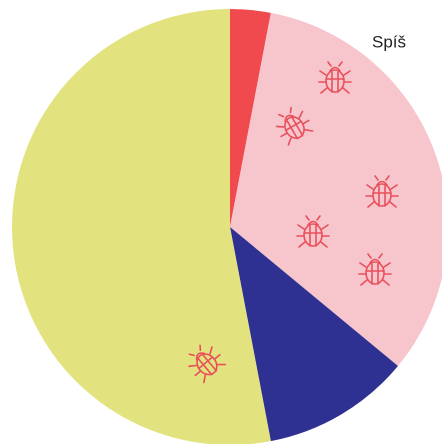 Image resolution: width=442 pixels, height=444 pixels. Describe the element at coordinates (389, 41) in the screenshot. I see `subtitle: Spíš` at that location.